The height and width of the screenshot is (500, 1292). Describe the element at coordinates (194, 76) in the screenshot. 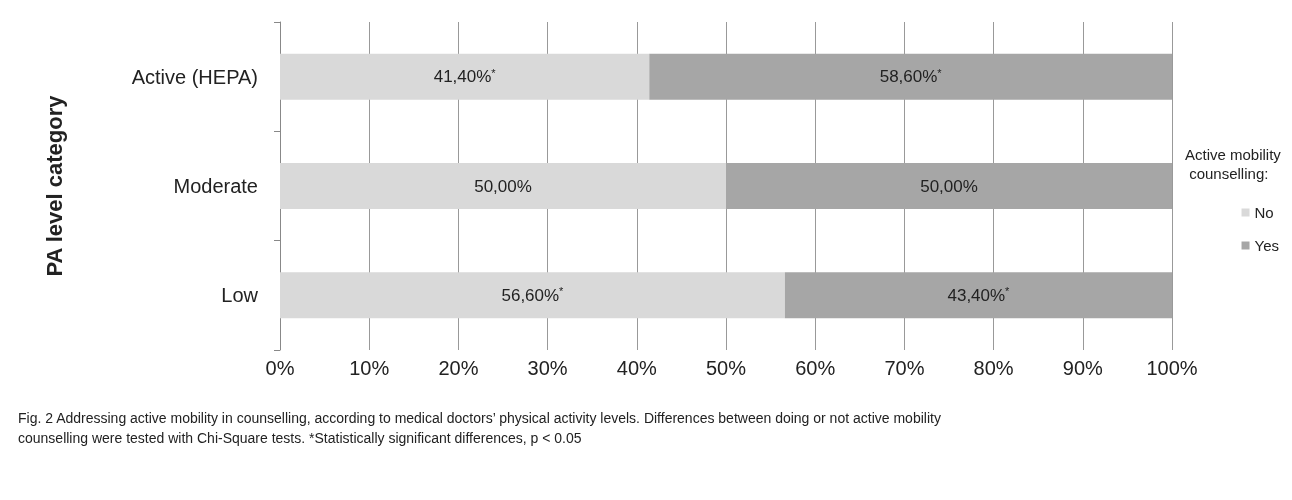

I see `y-tick-label: Active (HEPA)` at that location.